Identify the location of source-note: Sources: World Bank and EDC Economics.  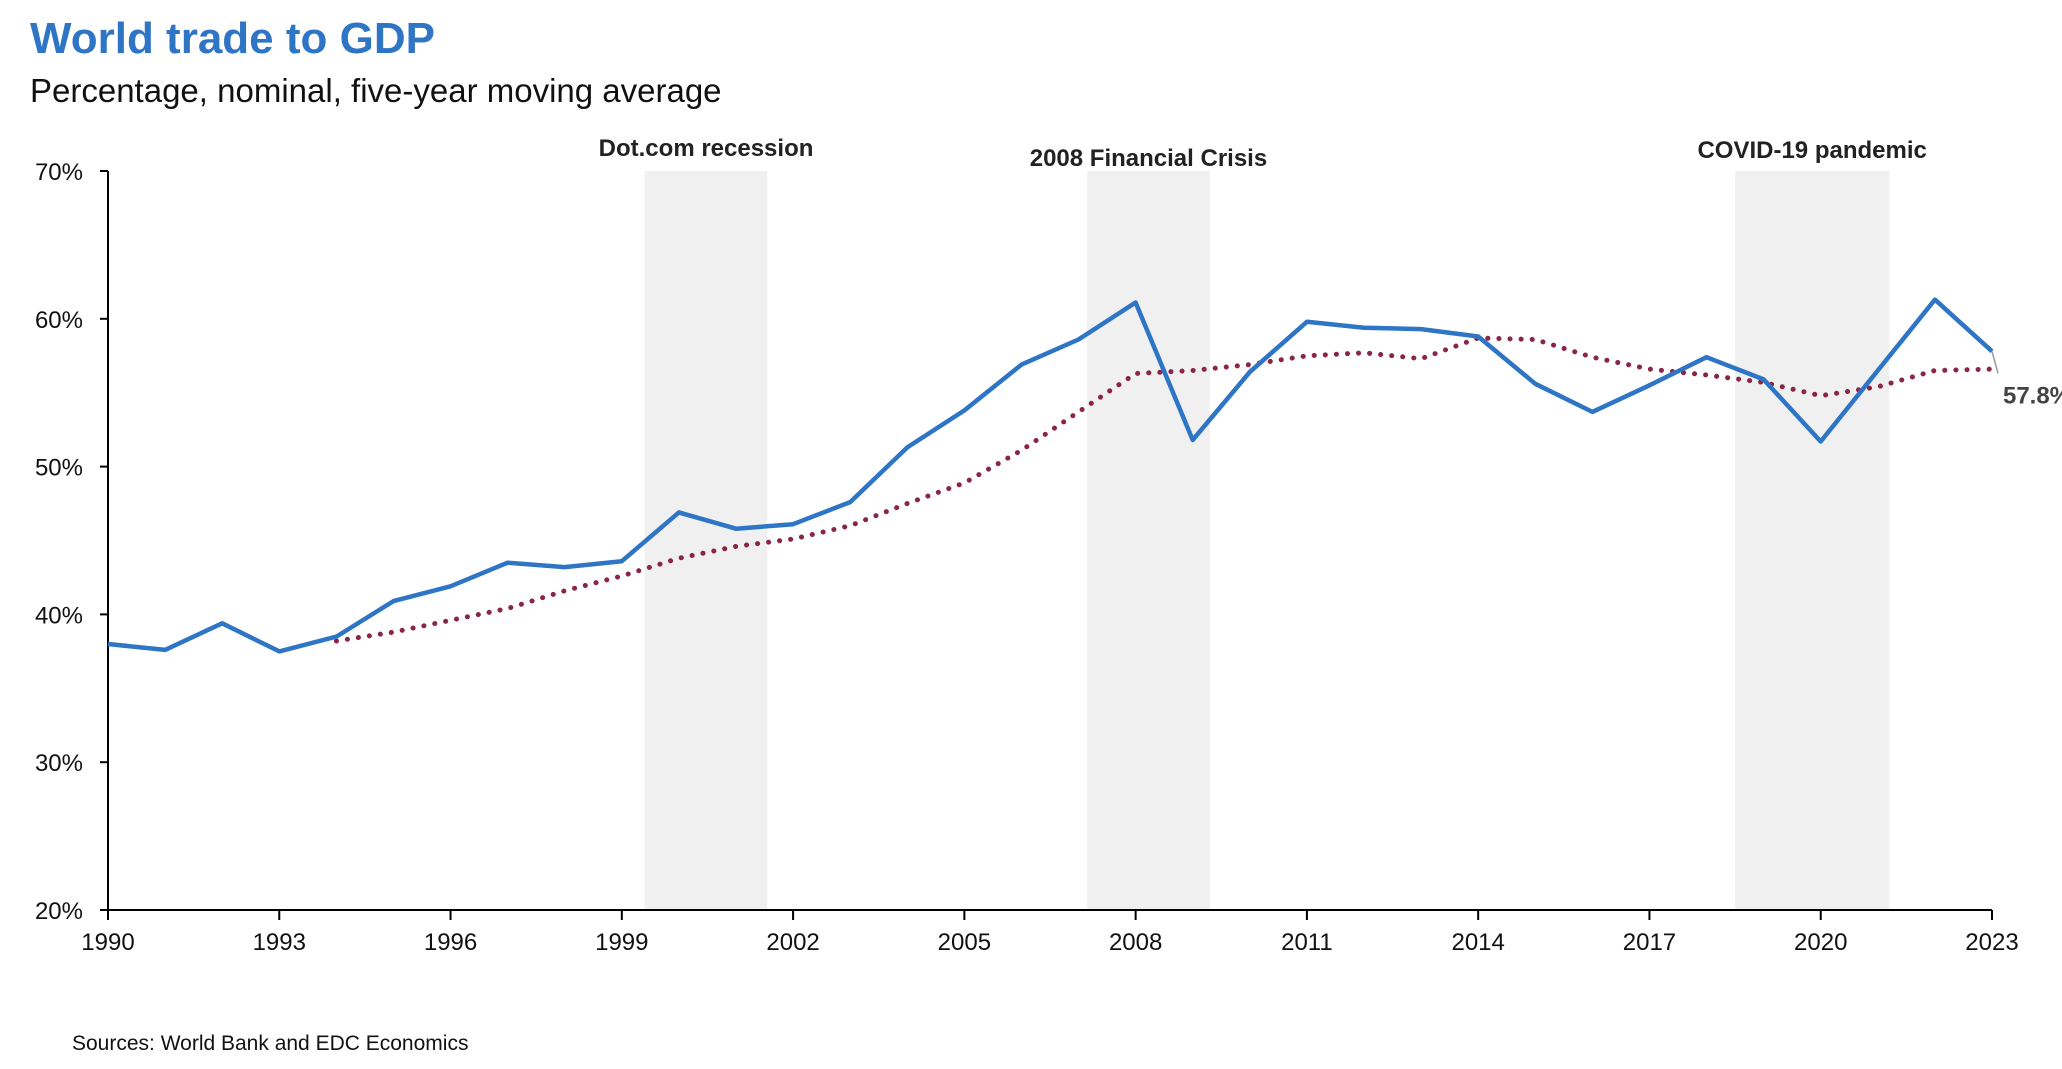
(270, 1043).